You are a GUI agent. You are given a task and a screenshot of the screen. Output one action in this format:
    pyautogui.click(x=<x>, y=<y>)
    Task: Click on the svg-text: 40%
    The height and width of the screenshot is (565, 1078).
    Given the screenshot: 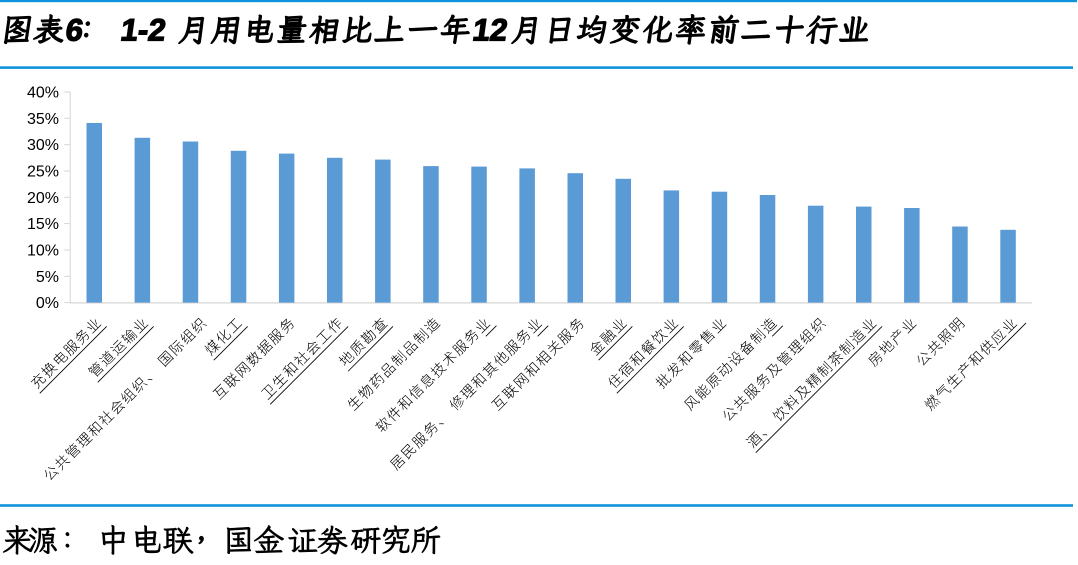 What is the action you would take?
    pyautogui.click(x=43, y=93)
    